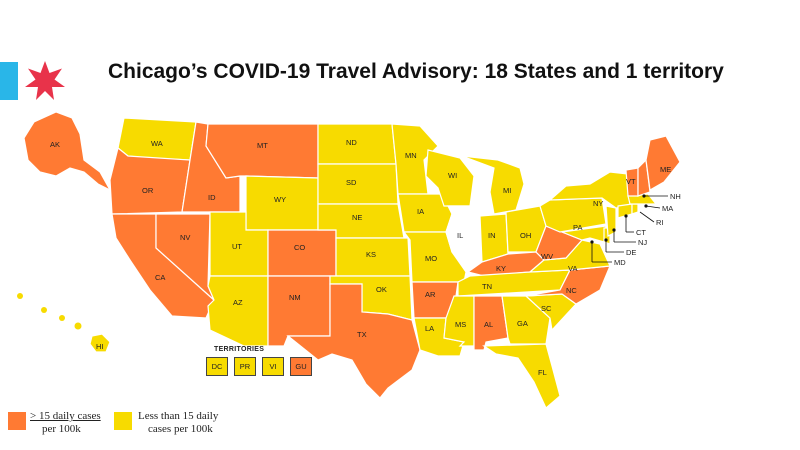  What do you see at coordinates (487, 286) in the screenshot?
I see `label-TN: TN` at bounding box center [487, 286].